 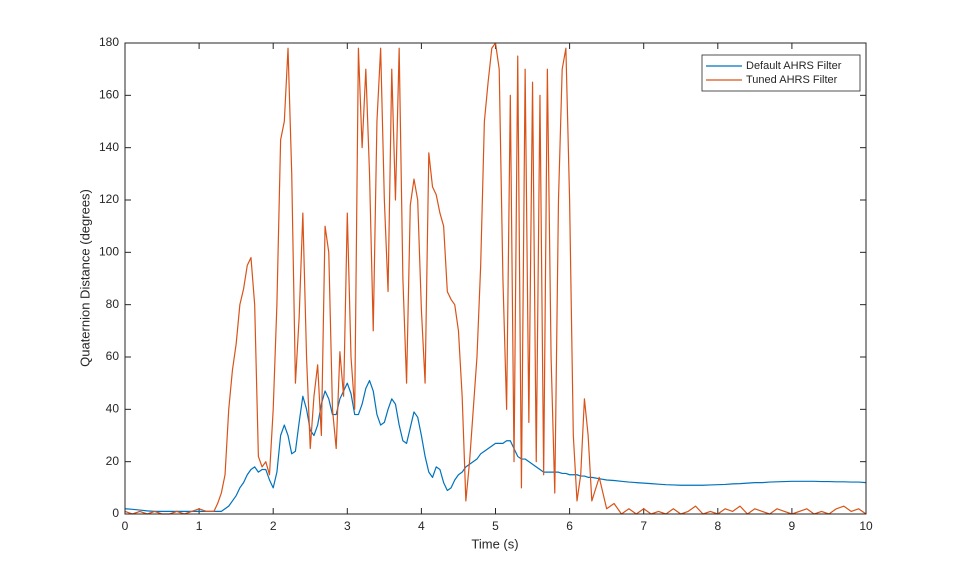 What do you see at coordinates (109, 147) in the screenshot?
I see `y-tick-label: 140` at bounding box center [109, 147].